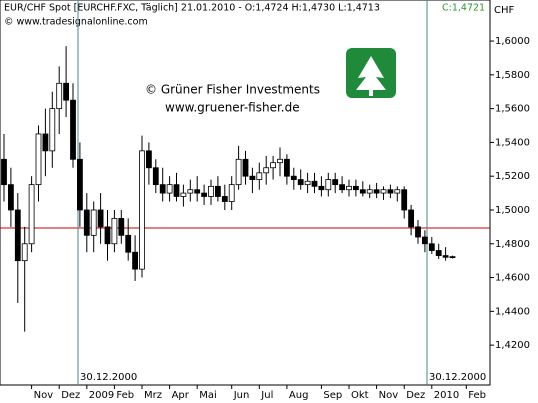 The image size is (538, 403). Describe the element at coordinates (512, 311) in the screenshot. I see `y-tick-label: 1,4400` at that location.